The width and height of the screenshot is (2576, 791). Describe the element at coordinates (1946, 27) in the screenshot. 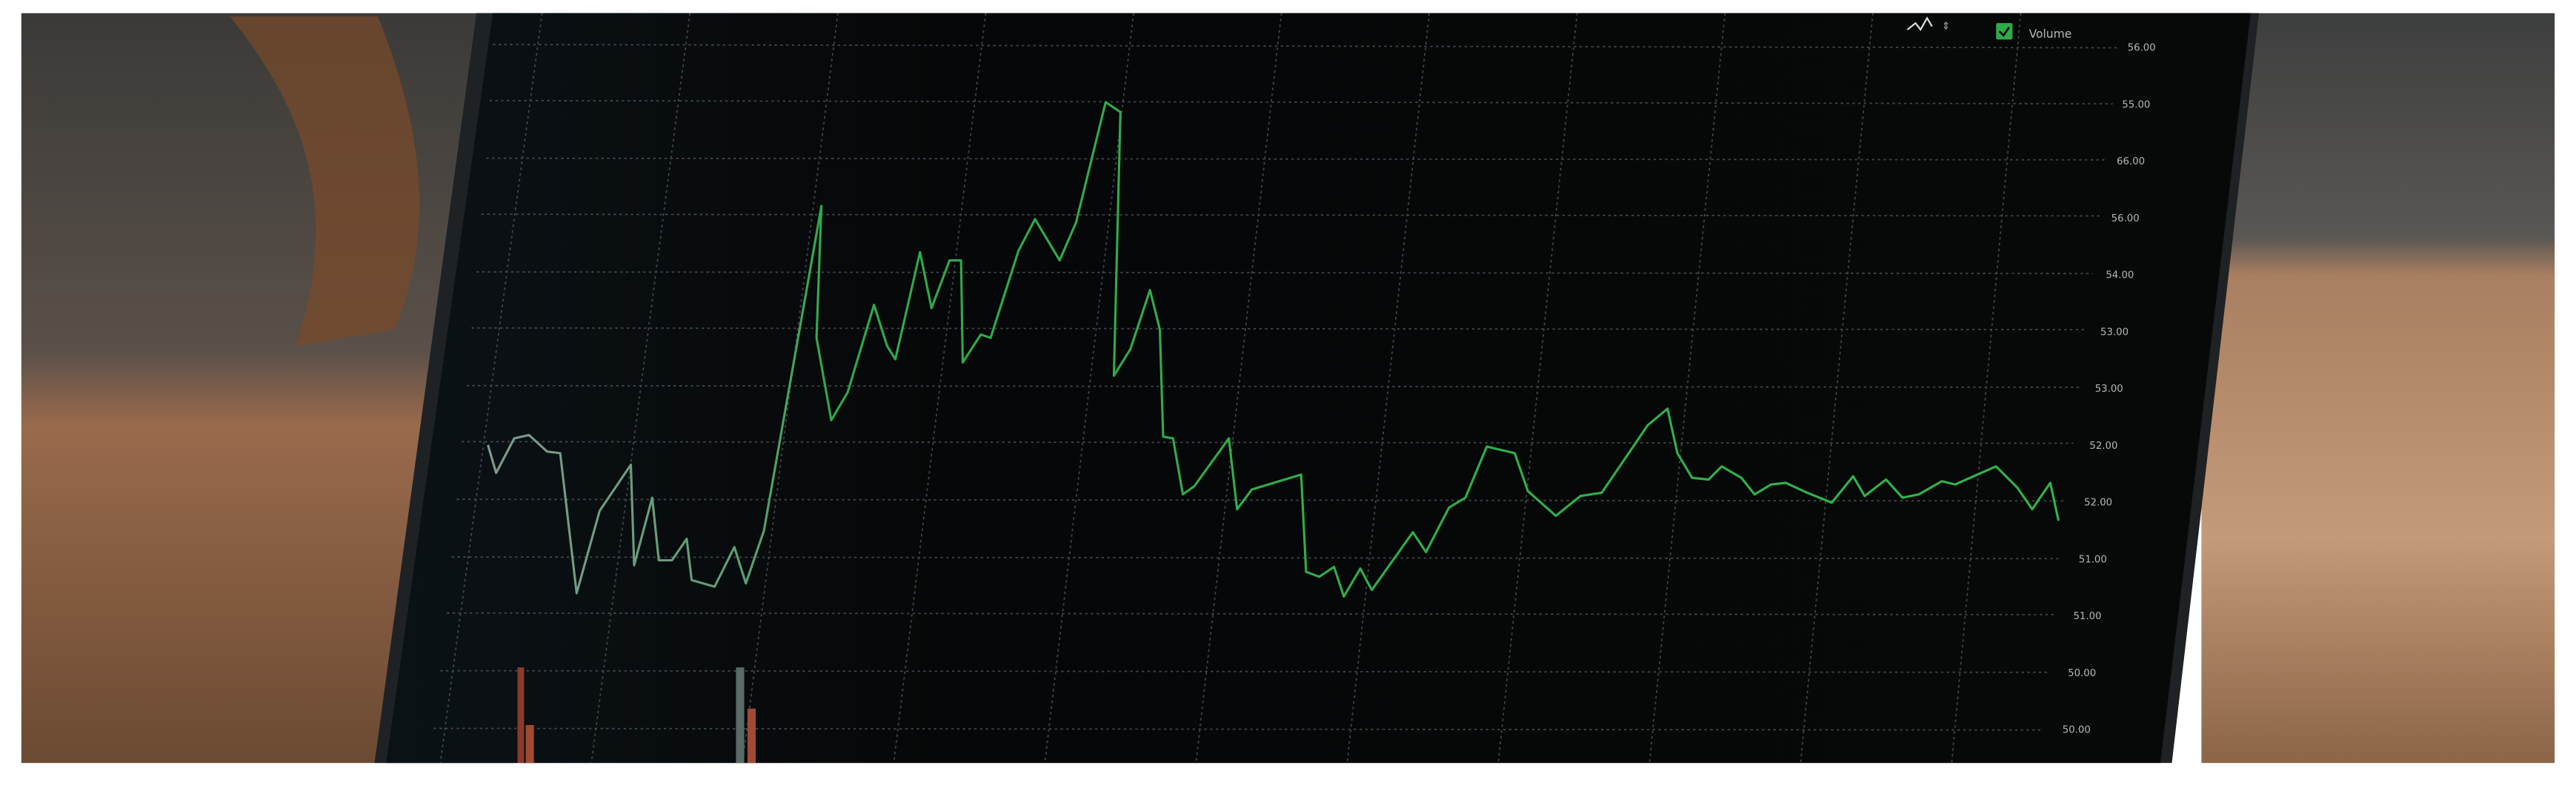

I see `sort-icon: ⇕` at that location.